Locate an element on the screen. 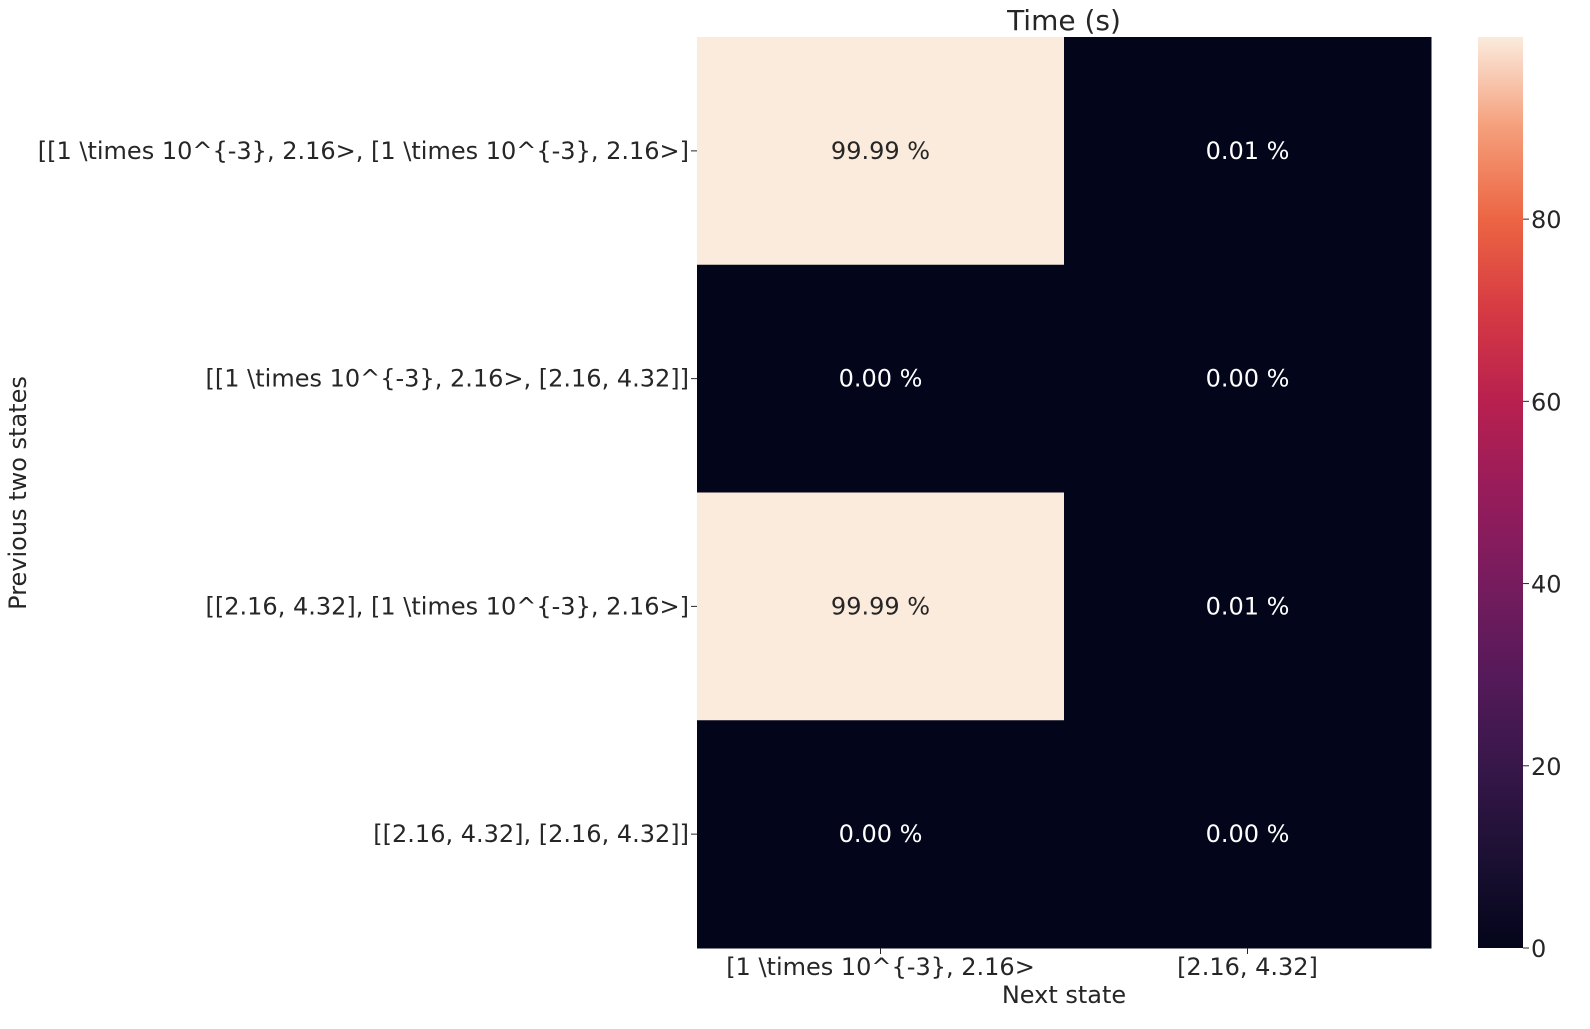 This screenshot has height=1029, width=1590. colorbar-ticks: 0 20 40 60 80 is located at coordinates (1542, 584).